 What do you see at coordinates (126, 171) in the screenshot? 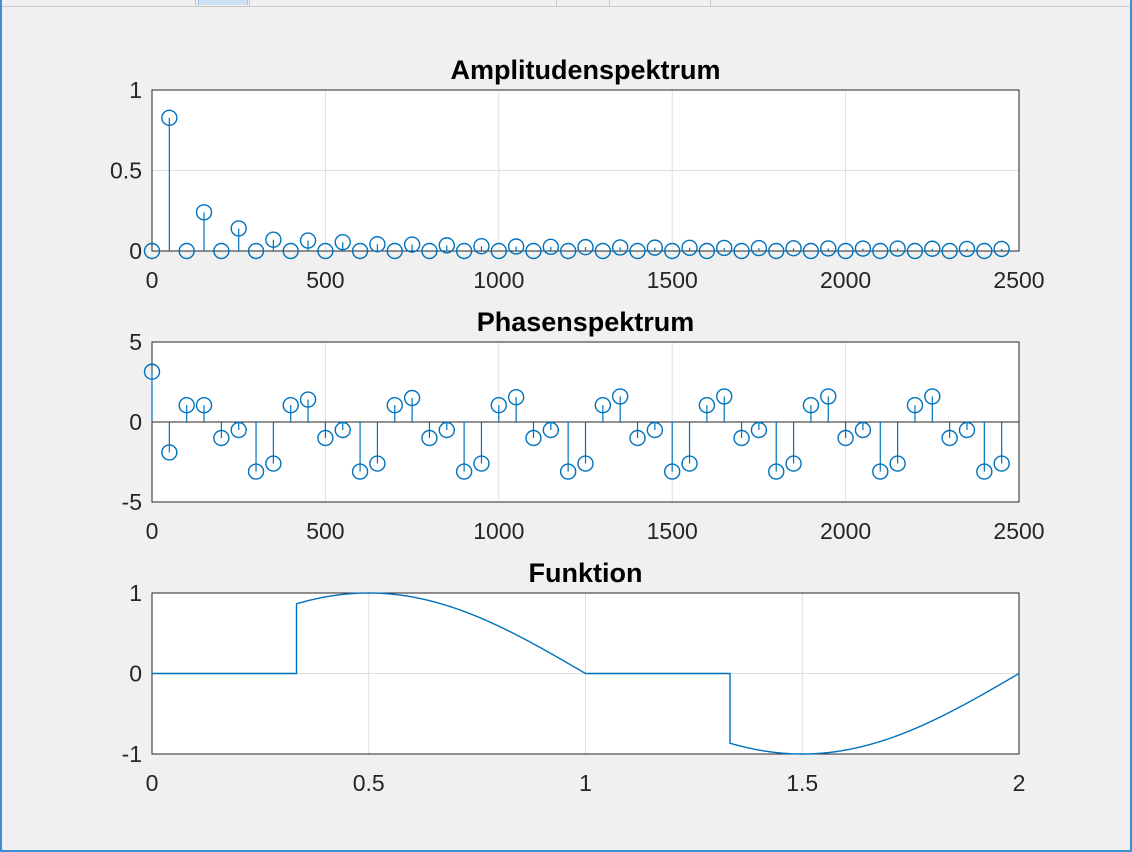
I see `y-tick-label: 0.5` at bounding box center [126, 171].